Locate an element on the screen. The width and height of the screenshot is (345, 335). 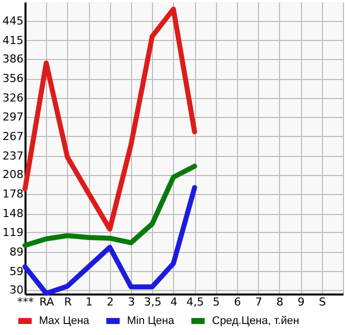
x-tick-label: 1 is located at coordinates (89, 302).